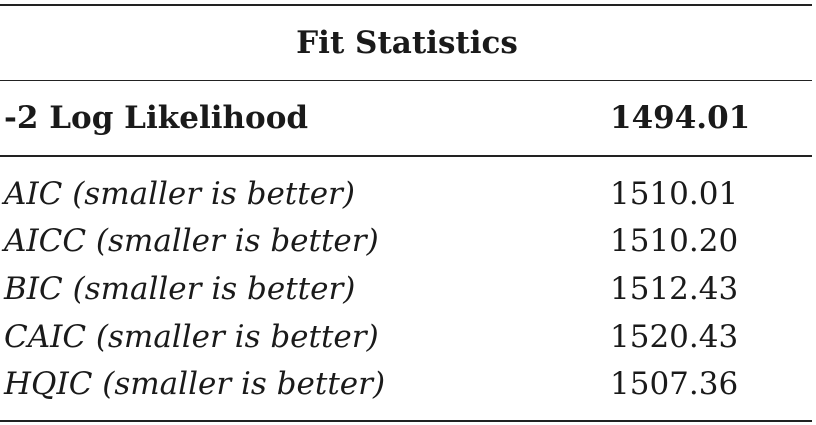 The image size is (816, 425). Describe the element at coordinates (674, 336) in the screenshot. I see `row-value: 1520.43` at that location.